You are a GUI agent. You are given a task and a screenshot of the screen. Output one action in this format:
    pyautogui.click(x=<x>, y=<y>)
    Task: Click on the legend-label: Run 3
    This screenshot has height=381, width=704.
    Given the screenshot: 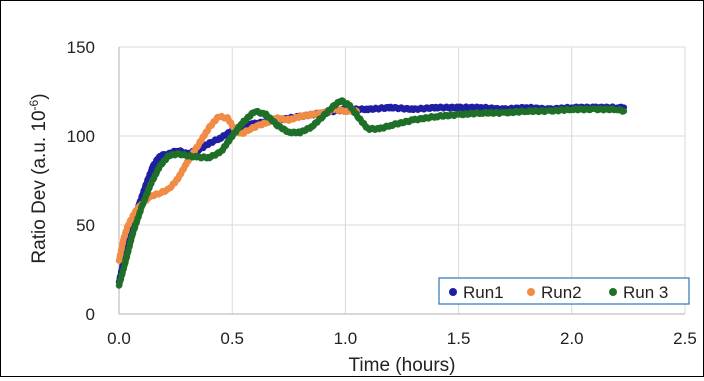 What is the action you would take?
    pyautogui.click(x=645, y=292)
    